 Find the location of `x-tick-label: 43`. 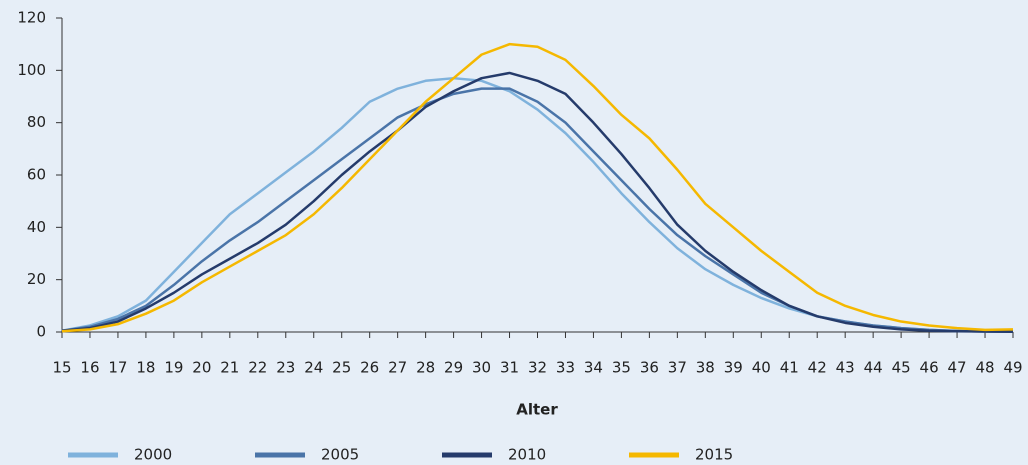

x-tick-label: 43 is located at coordinates (845, 368).